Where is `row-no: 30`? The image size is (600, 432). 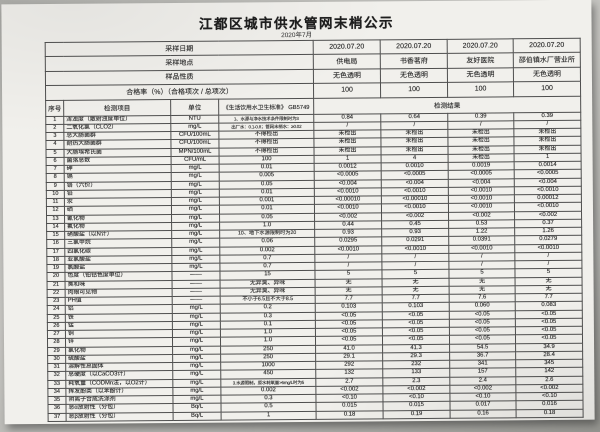
row-no: 30 is located at coordinates (56, 359).